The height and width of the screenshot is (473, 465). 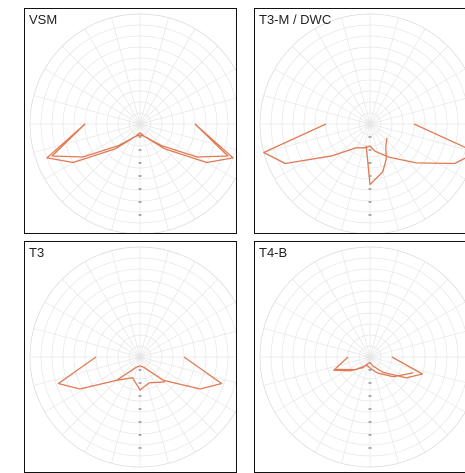 What do you see at coordinates (43, 19) in the screenshot?
I see `chart-title: VSM` at bounding box center [43, 19].